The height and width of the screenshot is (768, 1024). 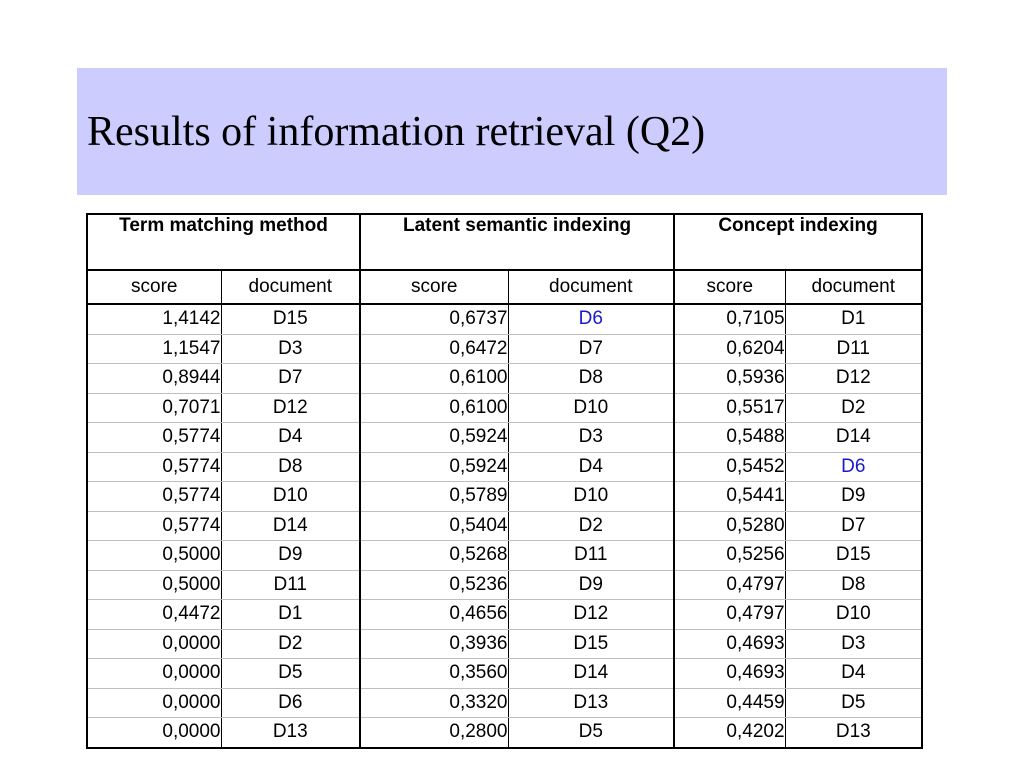 I want to click on tm-score-cell: 1,4142, so click(x=154, y=319).